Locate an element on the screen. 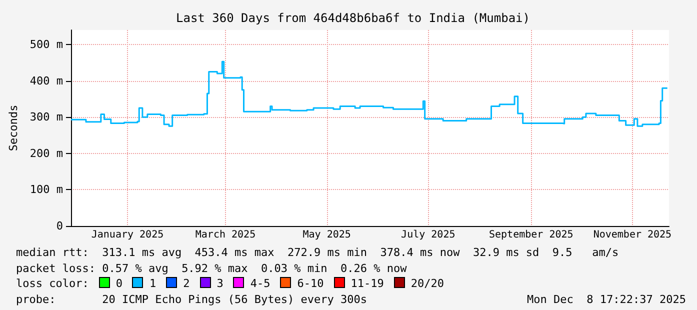 The width and height of the screenshot is (697, 310). y-axis-title: Seconds is located at coordinates (13, 128).